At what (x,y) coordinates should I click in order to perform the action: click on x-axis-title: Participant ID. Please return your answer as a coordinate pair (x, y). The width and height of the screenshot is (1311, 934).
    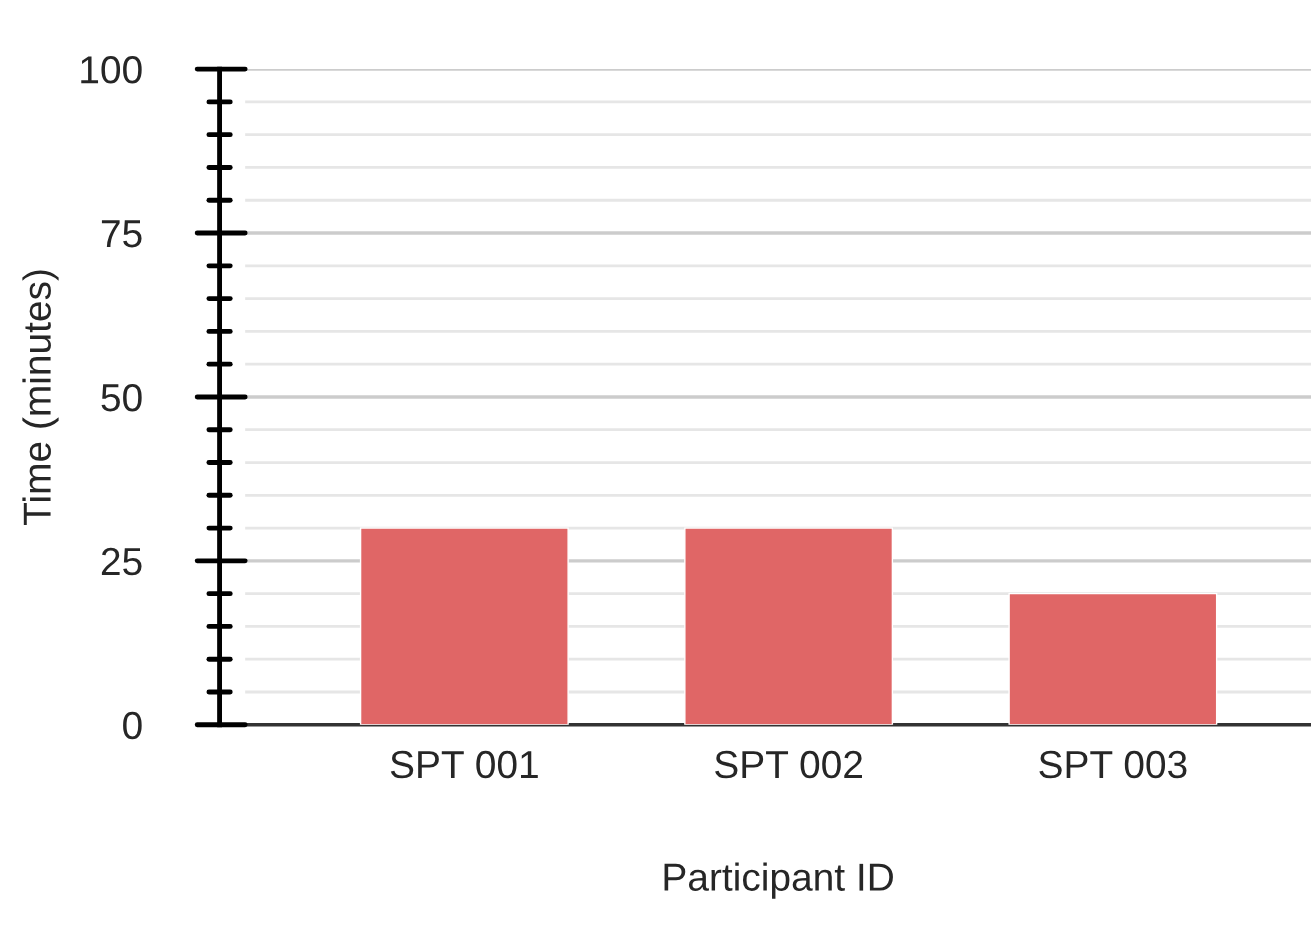
    Looking at the image, I should click on (778, 880).